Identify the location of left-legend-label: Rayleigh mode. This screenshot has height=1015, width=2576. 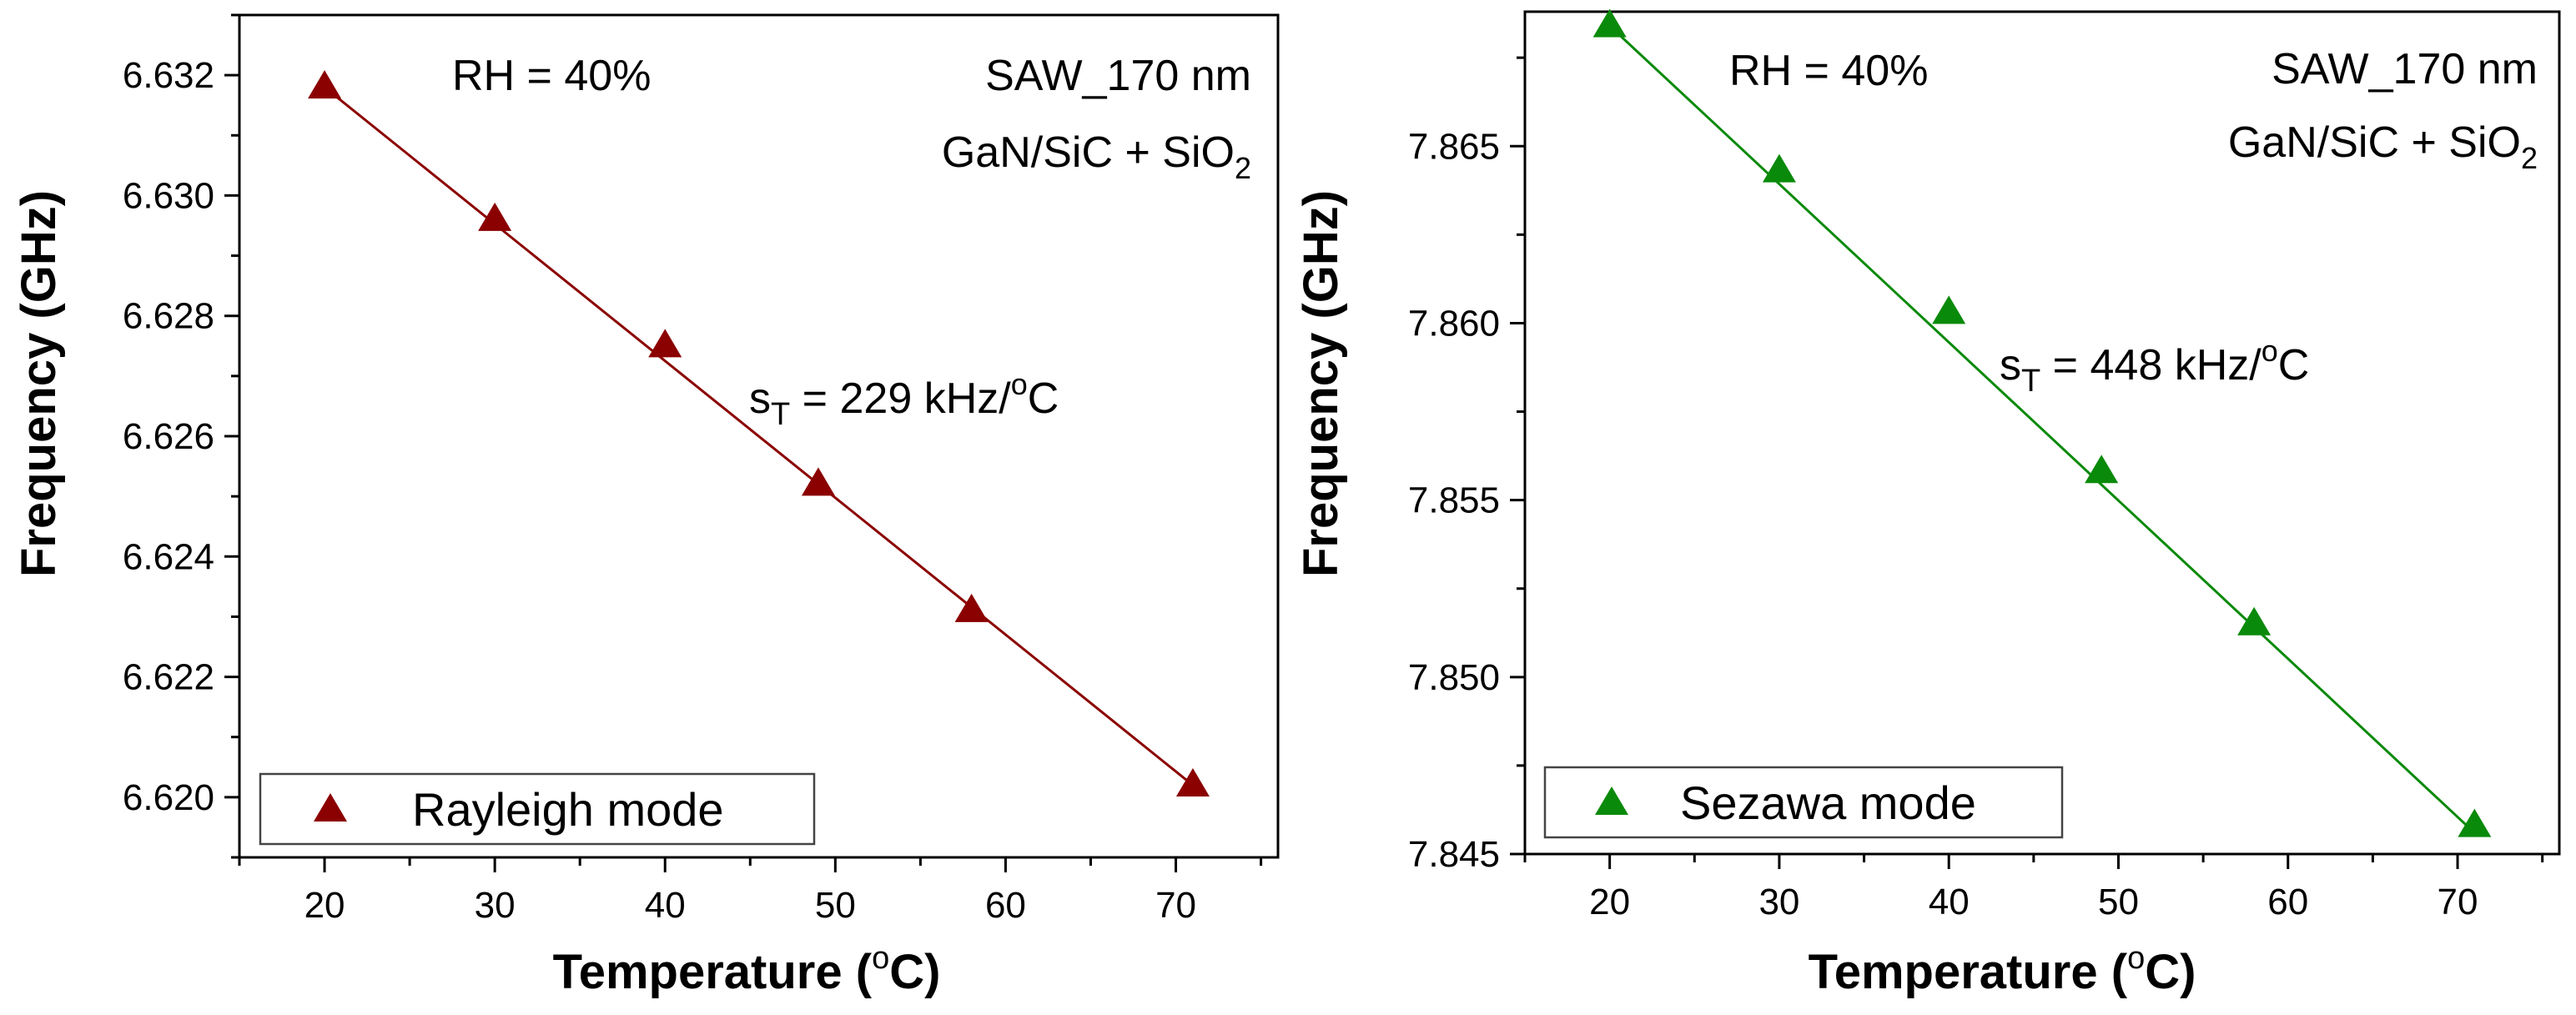
(568, 809).